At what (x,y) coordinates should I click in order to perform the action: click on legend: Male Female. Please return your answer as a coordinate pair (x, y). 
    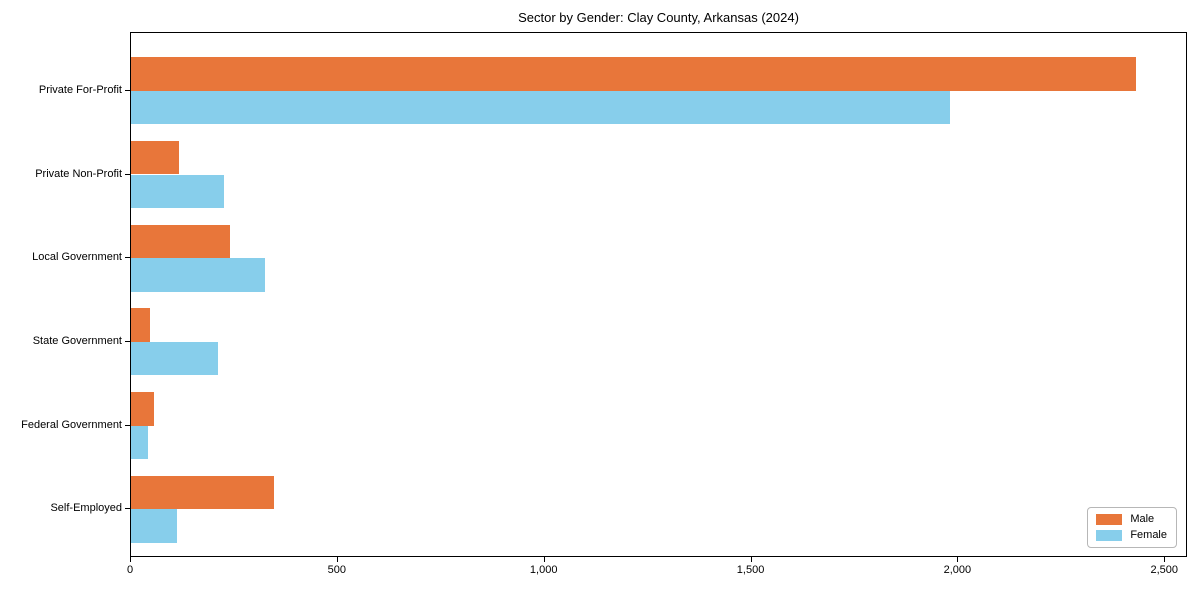
    Looking at the image, I should click on (1132, 527).